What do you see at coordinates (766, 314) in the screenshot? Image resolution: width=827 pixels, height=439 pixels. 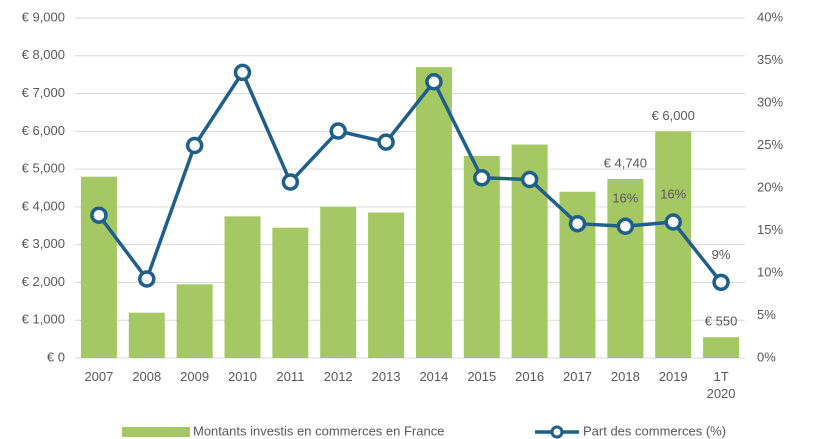 I see `y2-tick-label: 5%` at bounding box center [766, 314].